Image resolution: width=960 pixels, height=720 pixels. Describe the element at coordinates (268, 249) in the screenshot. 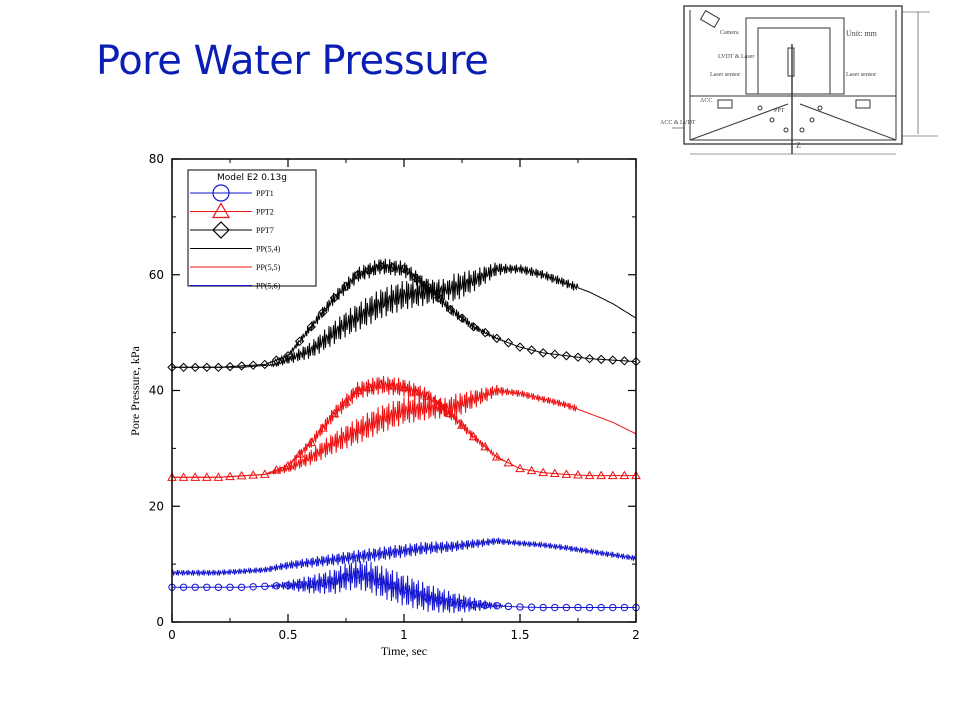

I see `legend-label: PP(5,4)` at that location.